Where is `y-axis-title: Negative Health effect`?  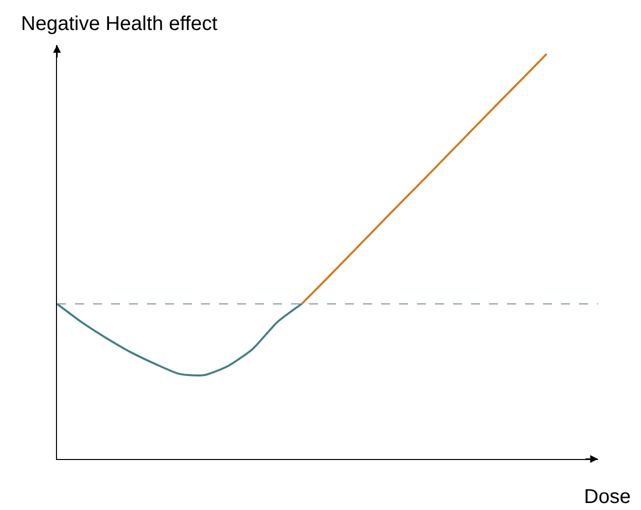 y-axis-title: Negative Health effect is located at coordinates (119, 24).